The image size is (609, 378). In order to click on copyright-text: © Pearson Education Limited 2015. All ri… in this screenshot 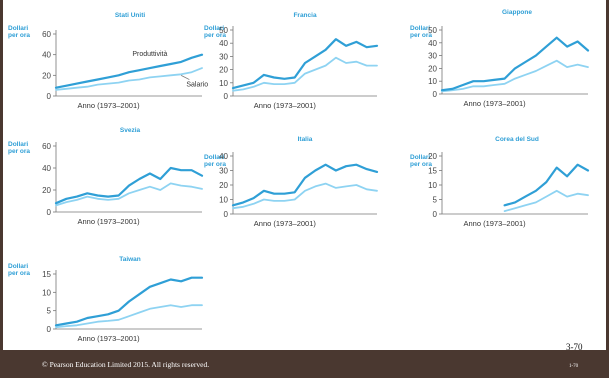, I will do `click(126, 364)`.